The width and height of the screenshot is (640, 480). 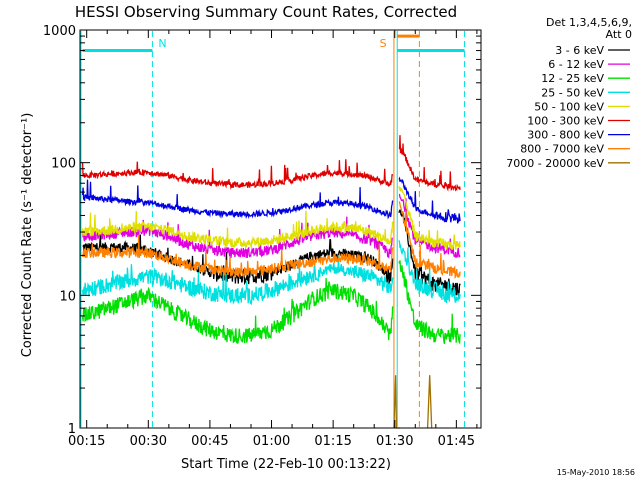 What do you see at coordinates (572, 92) in the screenshot?
I see `legend-entry-label: 25 - 50 keV` at bounding box center [572, 92].